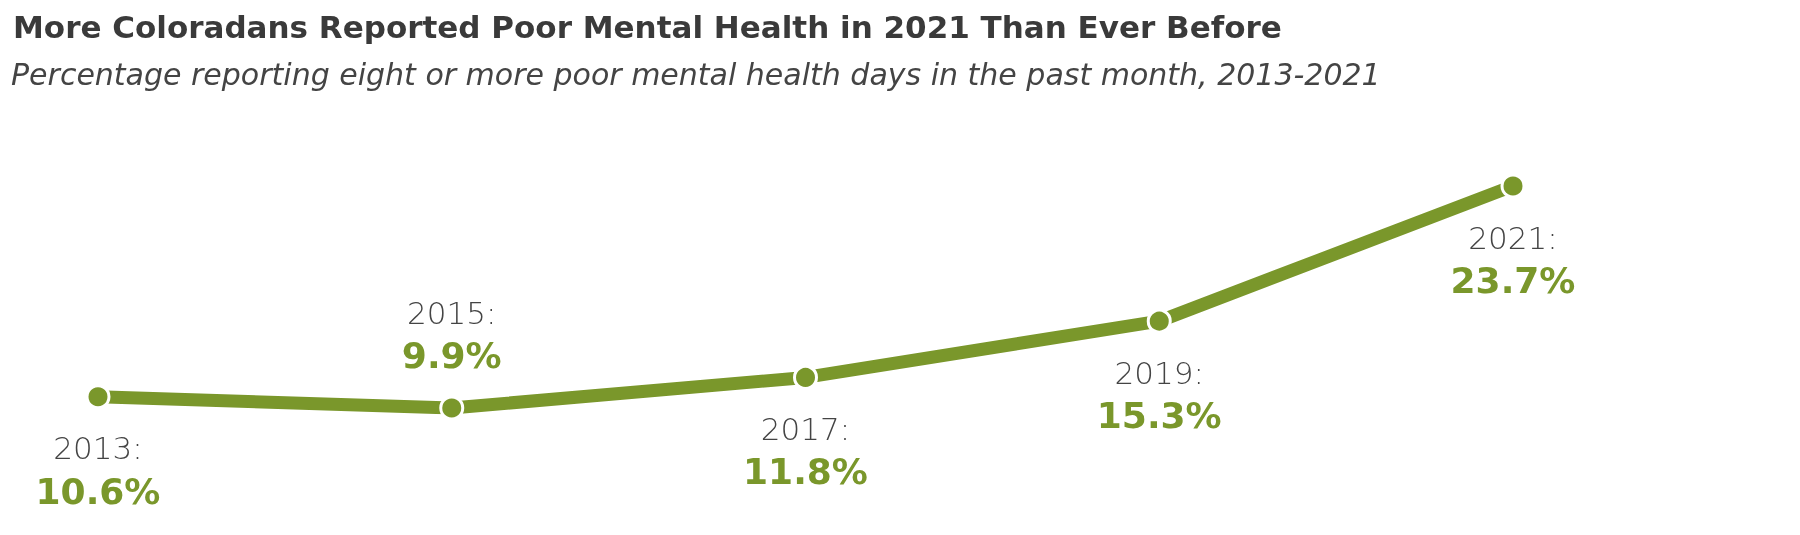 Image resolution: width=1800 pixels, height=535 pixels. Describe the element at coordinates (1159, 372) in the screenshot. I see `annotation: 2019:` at that location.